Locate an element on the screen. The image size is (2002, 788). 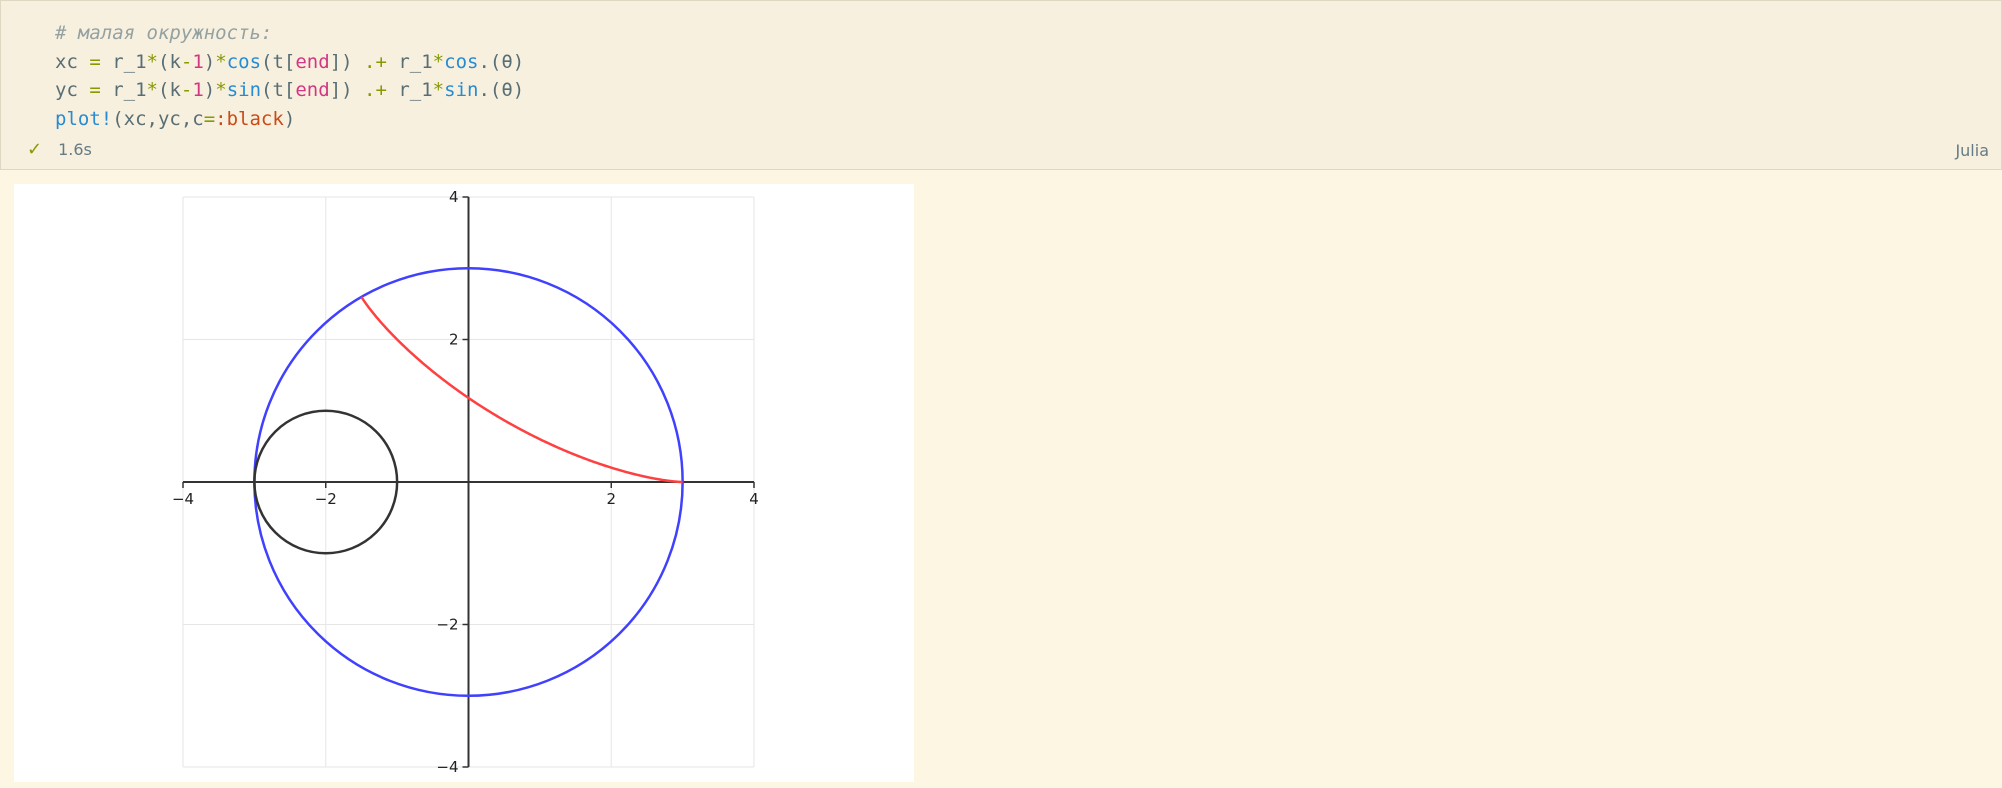
code-token: :black is located at coordinates (249, 118).